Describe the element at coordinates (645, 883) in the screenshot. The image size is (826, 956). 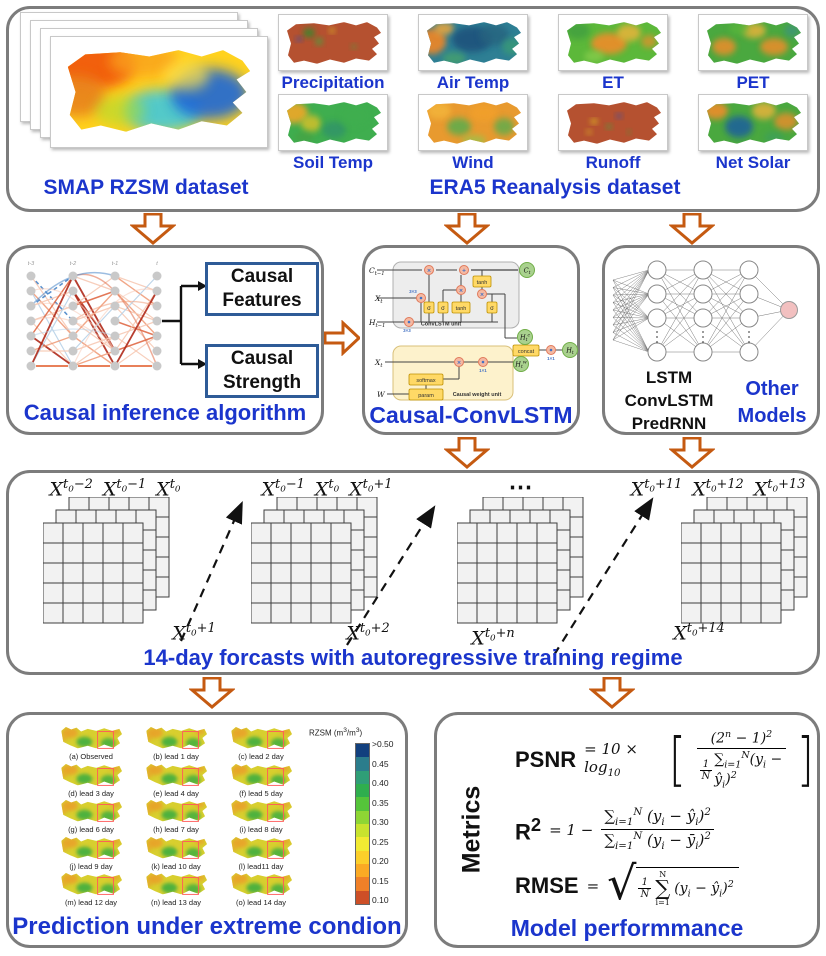
I see `rmse-frac-one: 1` at that location.